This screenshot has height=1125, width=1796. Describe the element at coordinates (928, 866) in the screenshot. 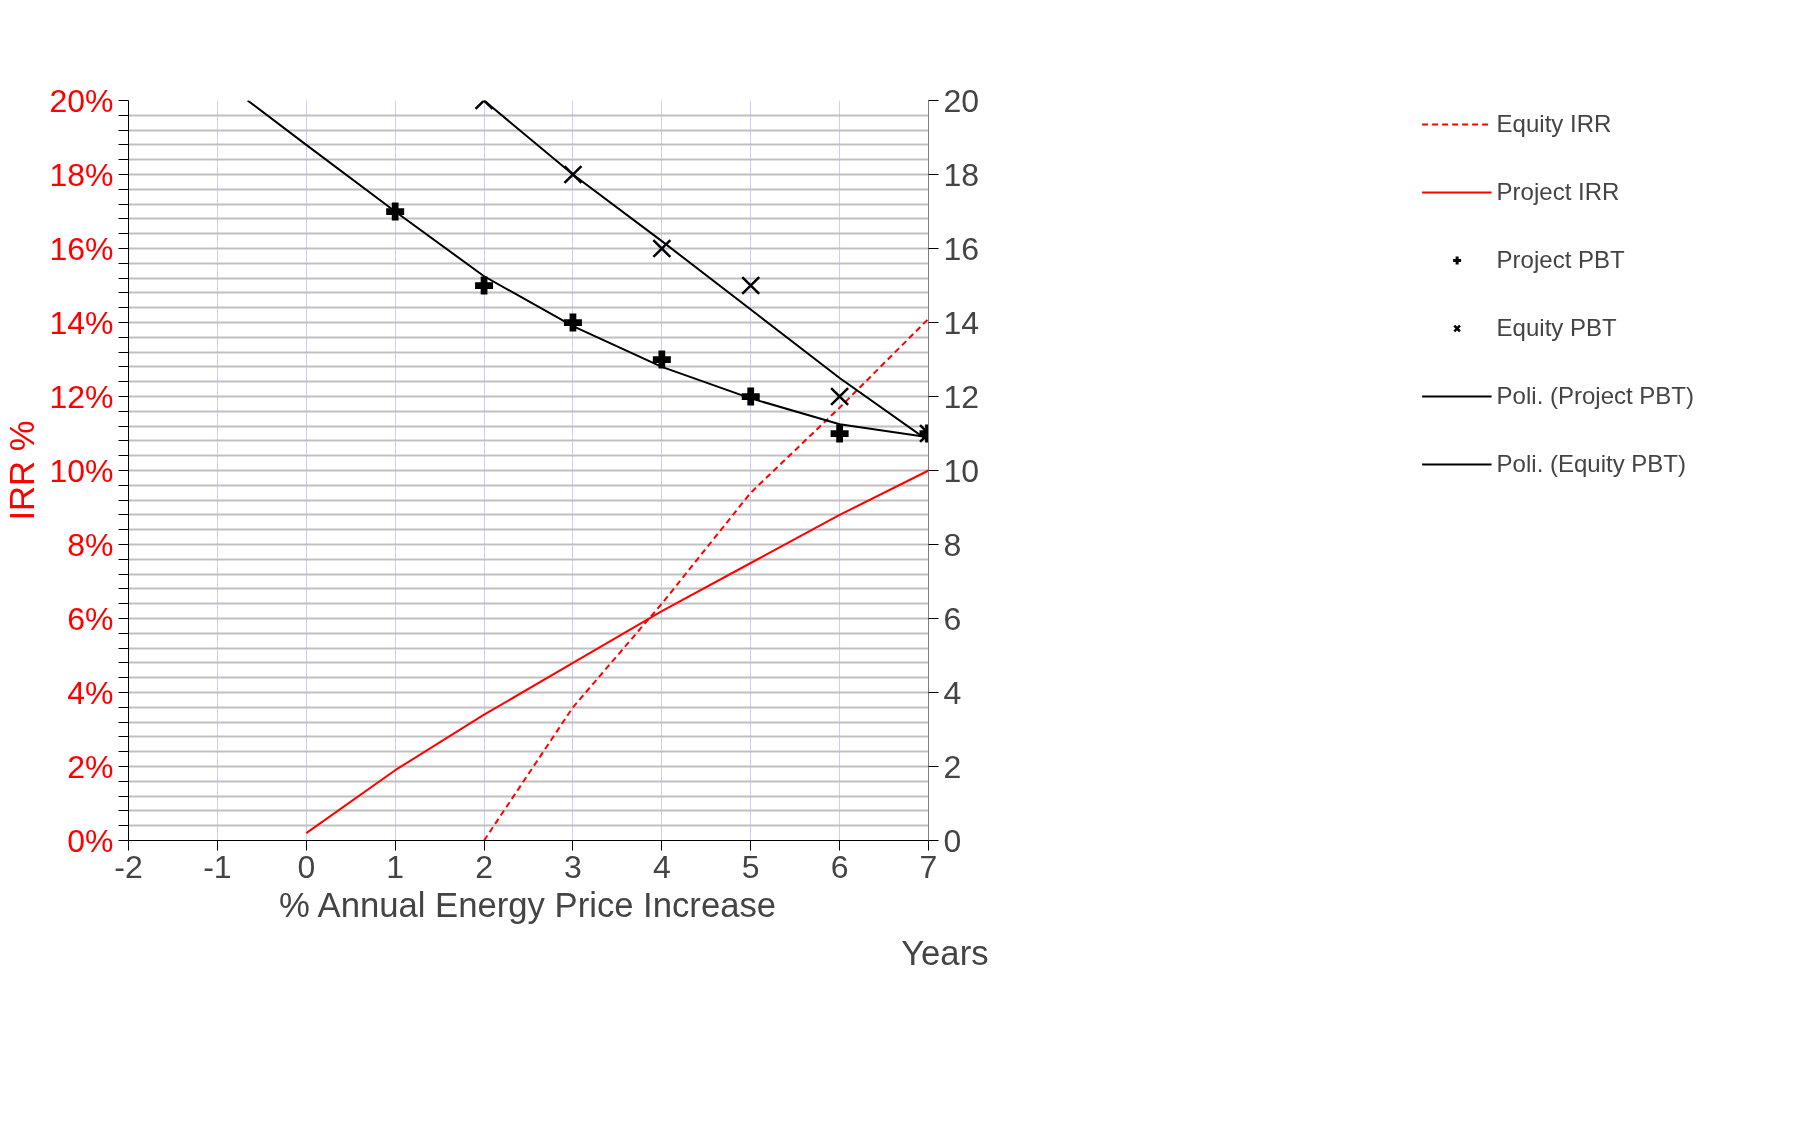

I see `x-tick-label: 7` at that location.